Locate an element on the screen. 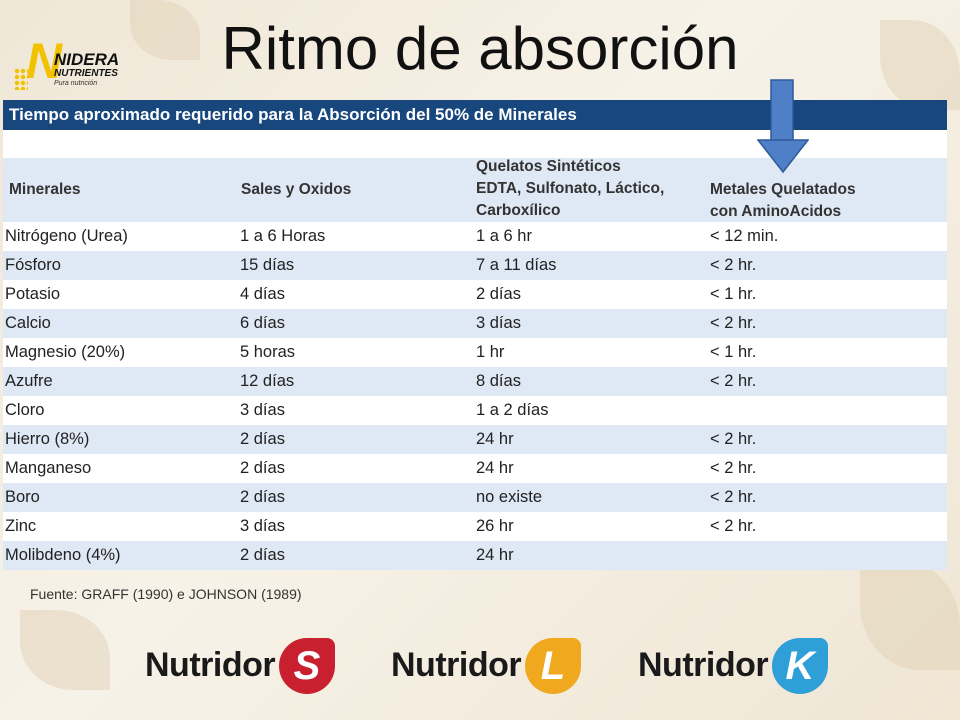 Image resolution: width=960 pixels, height=720 pixels. header-quelatos-2: EDTA, Sulfonato, Láctico, is located at coordinates (570, 188).